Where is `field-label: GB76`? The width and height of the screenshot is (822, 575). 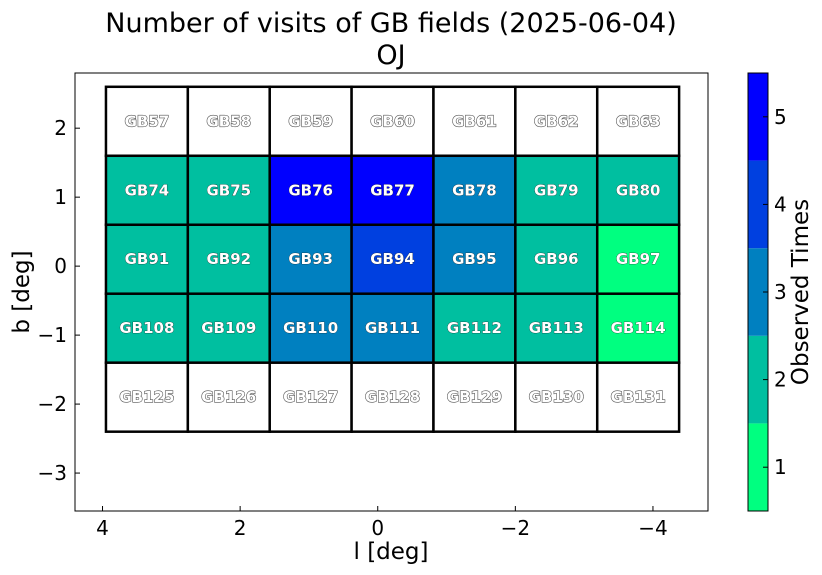 field-label: GB76 is located at coordinates (310, 190).